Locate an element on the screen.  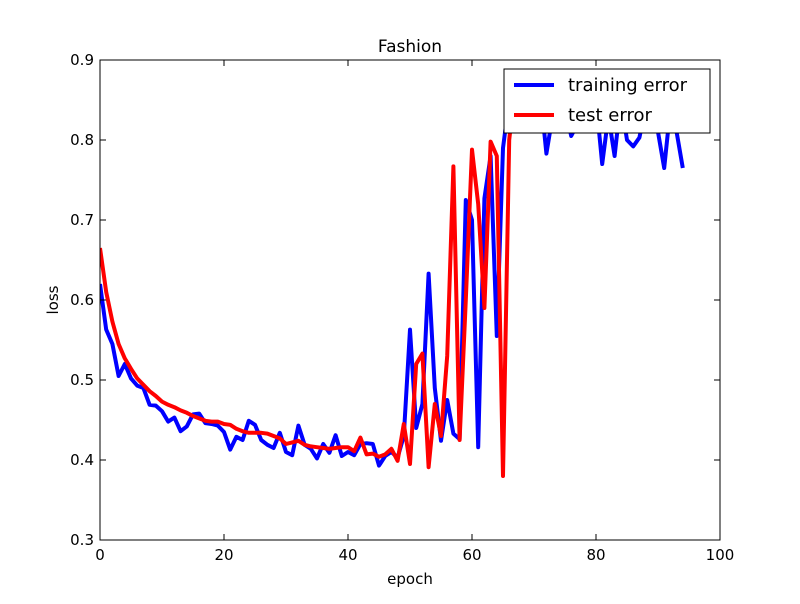
legend: training error test error is located at coordinates (607, 101).